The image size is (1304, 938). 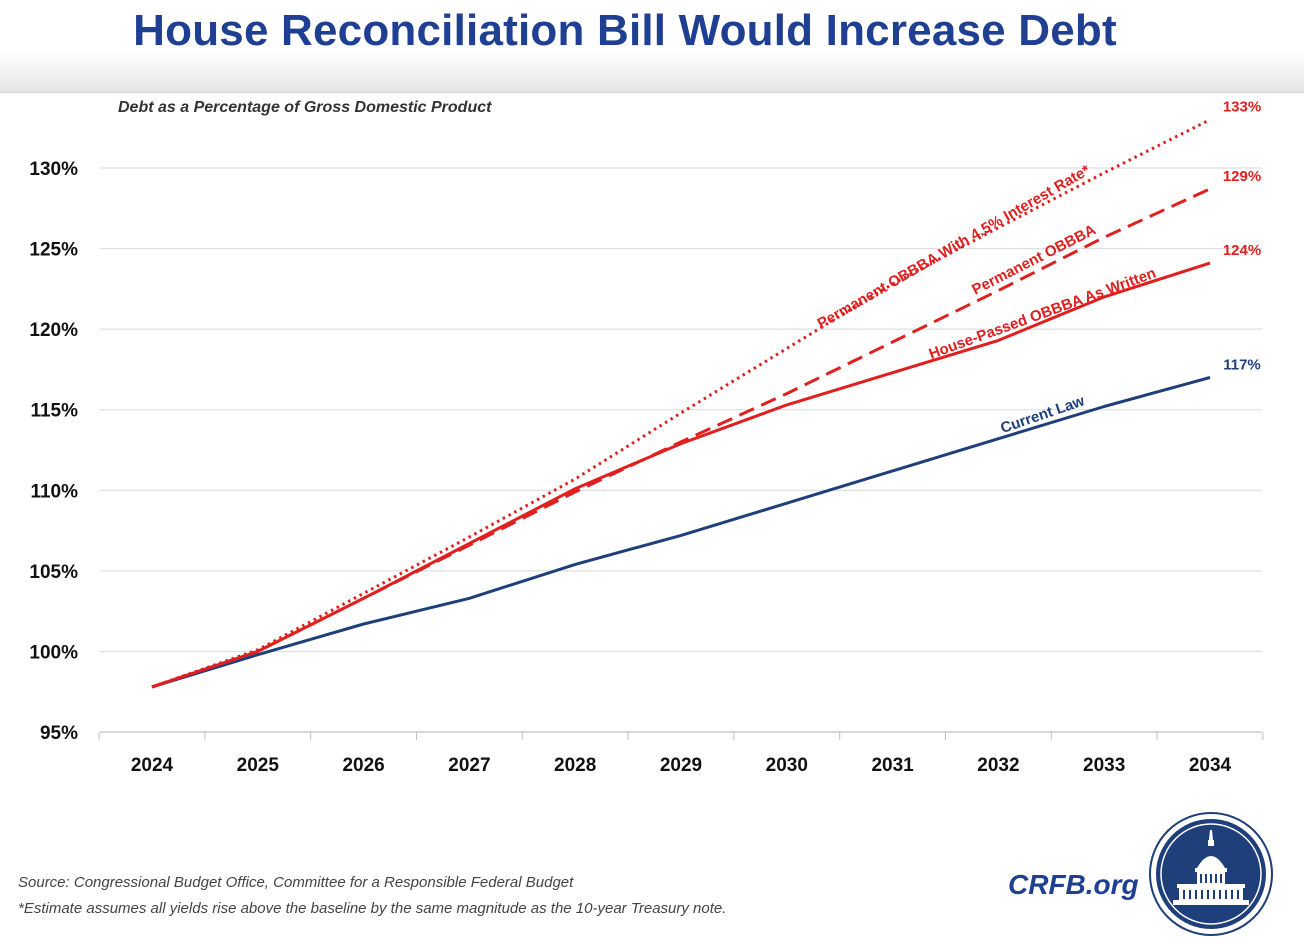 I want to click on end-value-label: 133%, so click(x=1242, y=107).